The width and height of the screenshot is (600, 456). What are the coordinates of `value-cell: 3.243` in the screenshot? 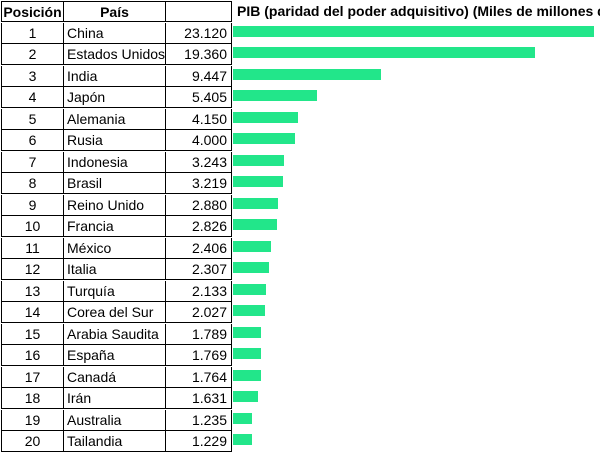 It's located at (199, 162).